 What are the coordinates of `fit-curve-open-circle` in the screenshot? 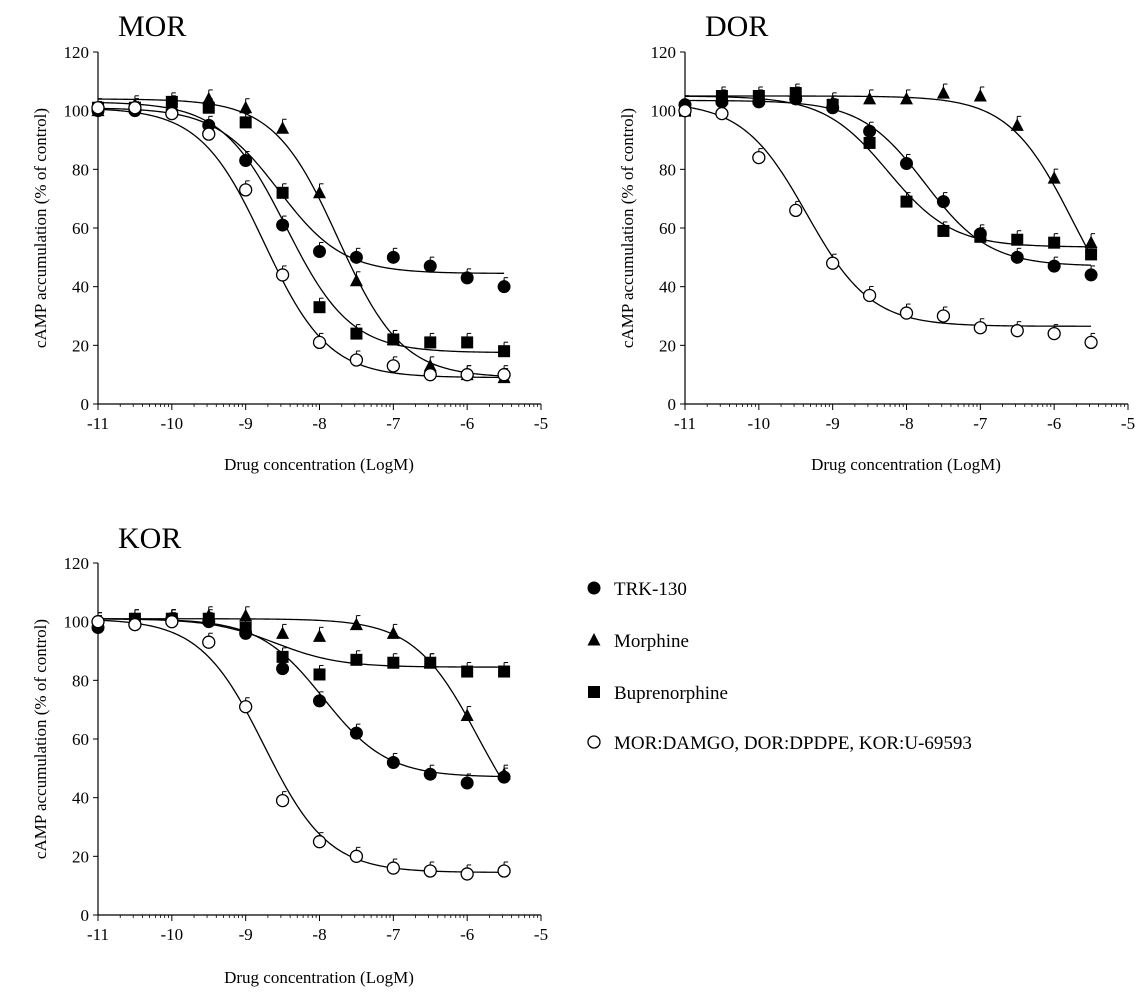 It's located at (301, 243).